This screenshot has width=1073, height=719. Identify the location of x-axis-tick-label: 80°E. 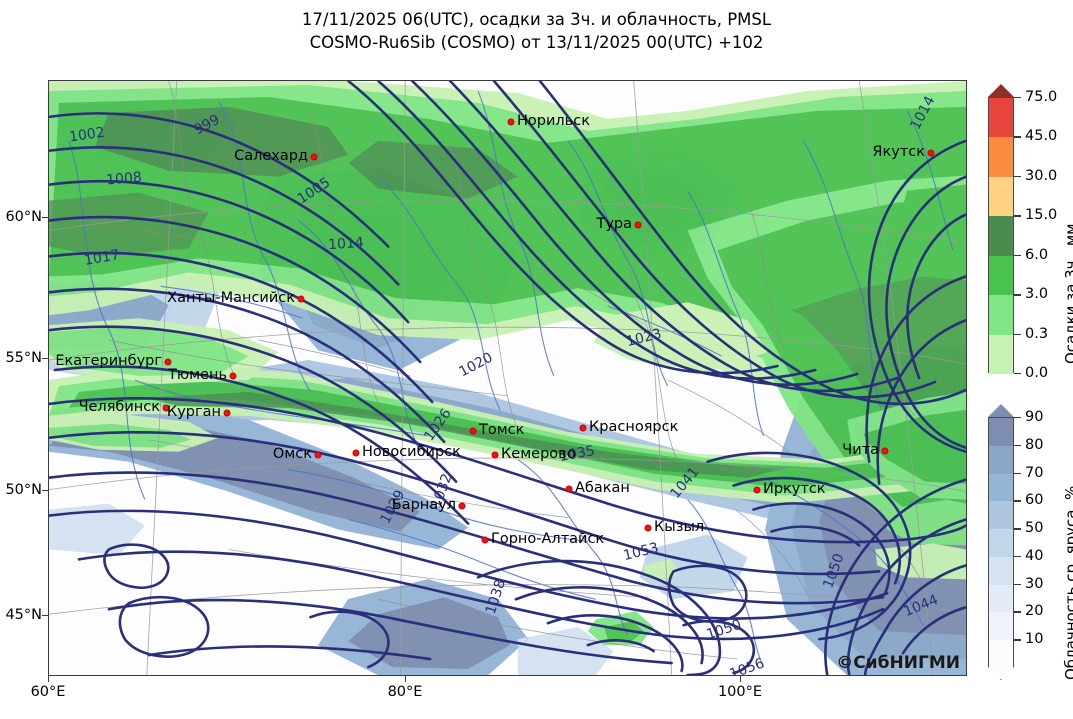
(405, 692).